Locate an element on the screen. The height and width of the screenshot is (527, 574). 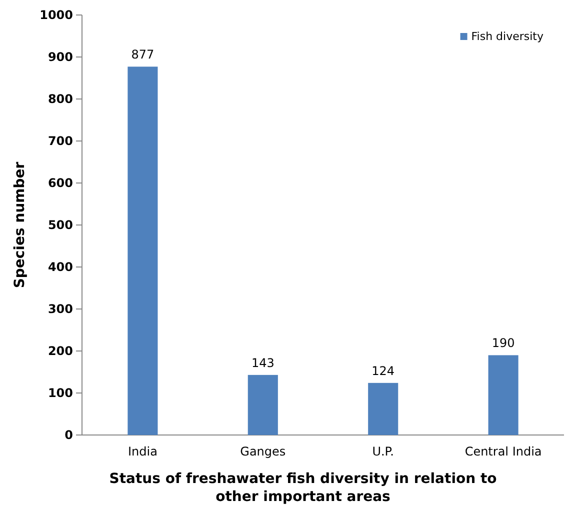
data-label: 190 is located at coordinates (503, 343).